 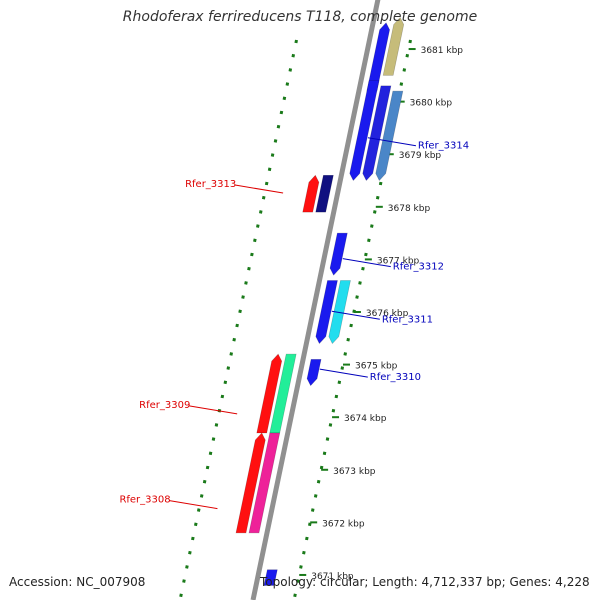 I want to click on gene-label-rfer_3311: Rfer_3311, so click(x=382, y=317).